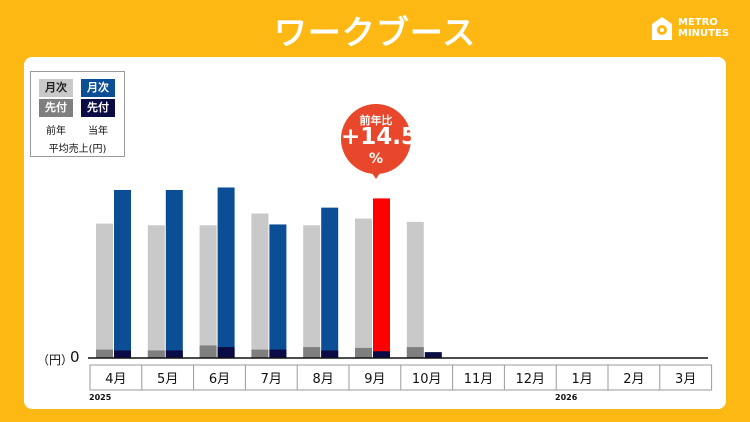 The height and width of the screenshot is (422, 750). I want to click on legend-prev-advance: 先付, so click(56, 108).